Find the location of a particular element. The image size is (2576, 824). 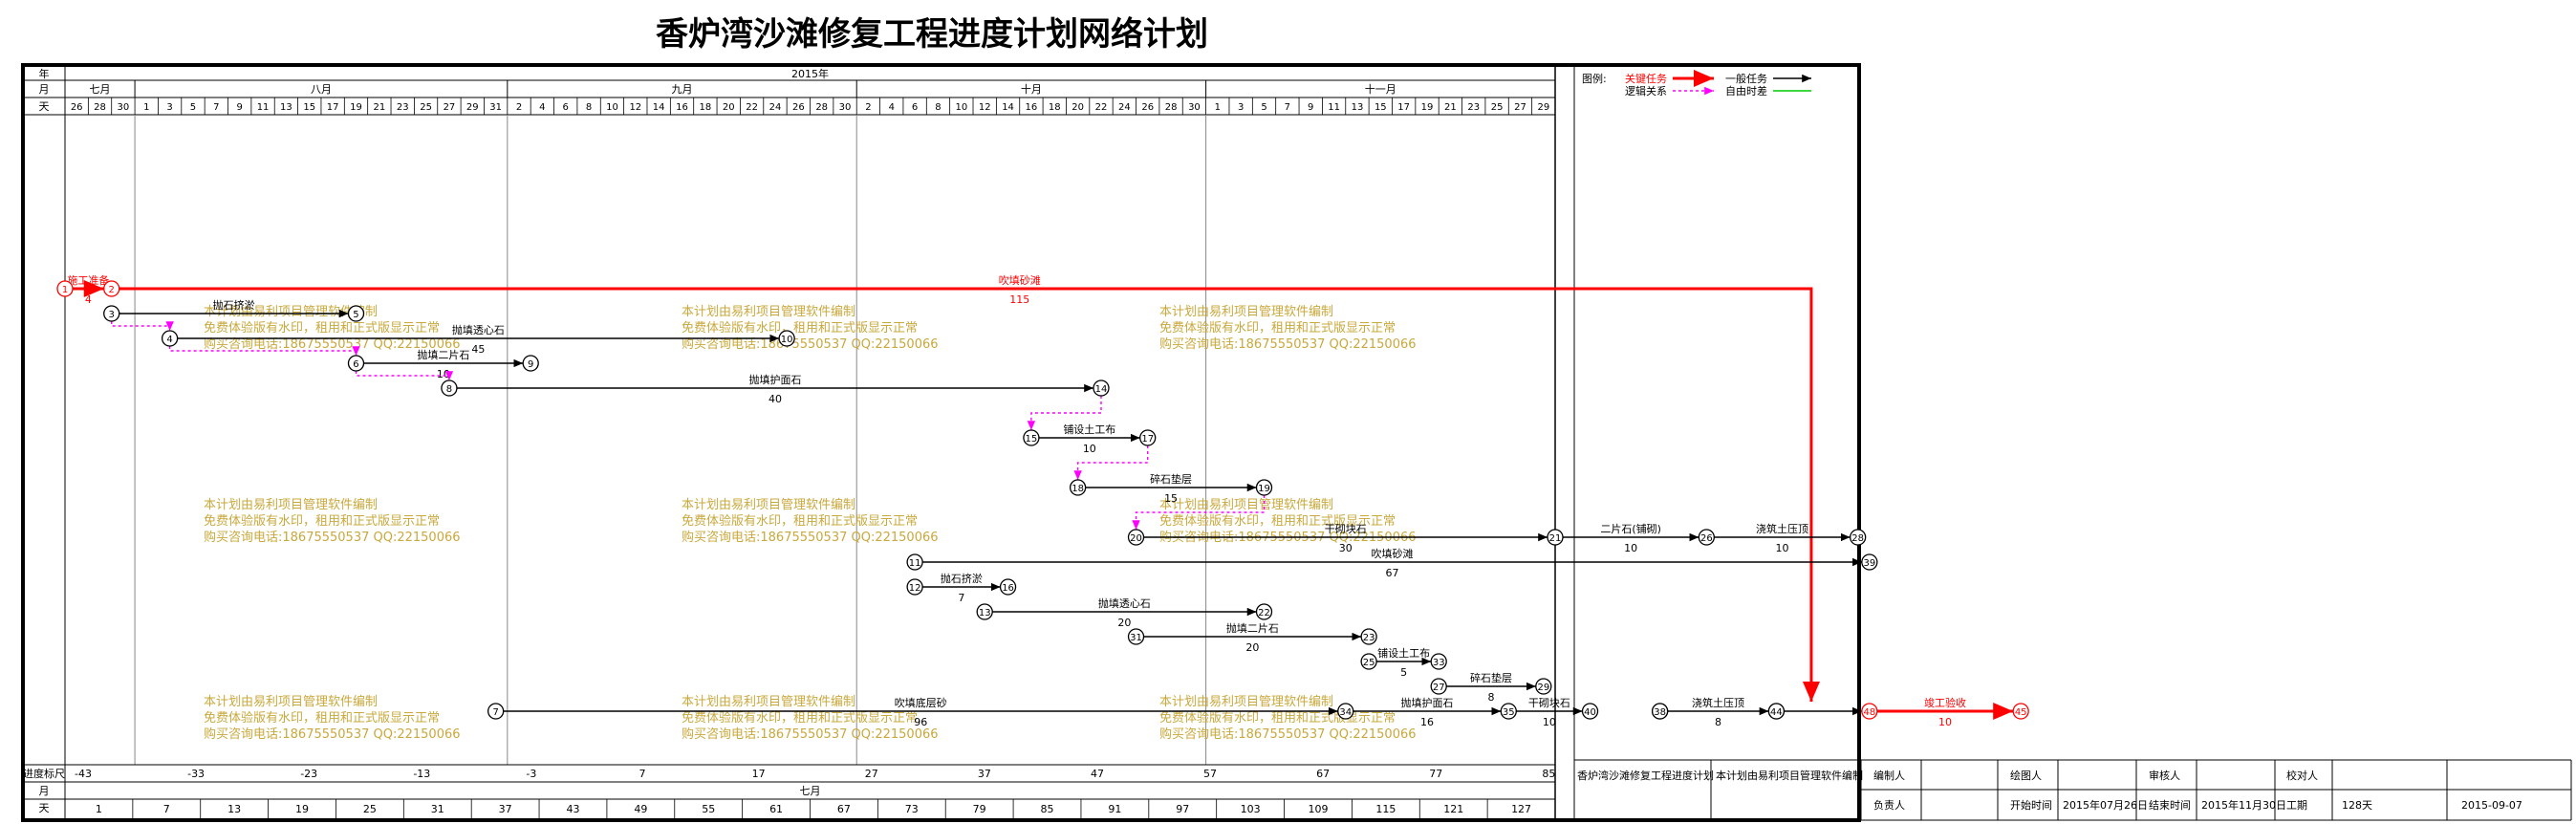

event-node-label: 20 is located at coordinates (1136, 539).